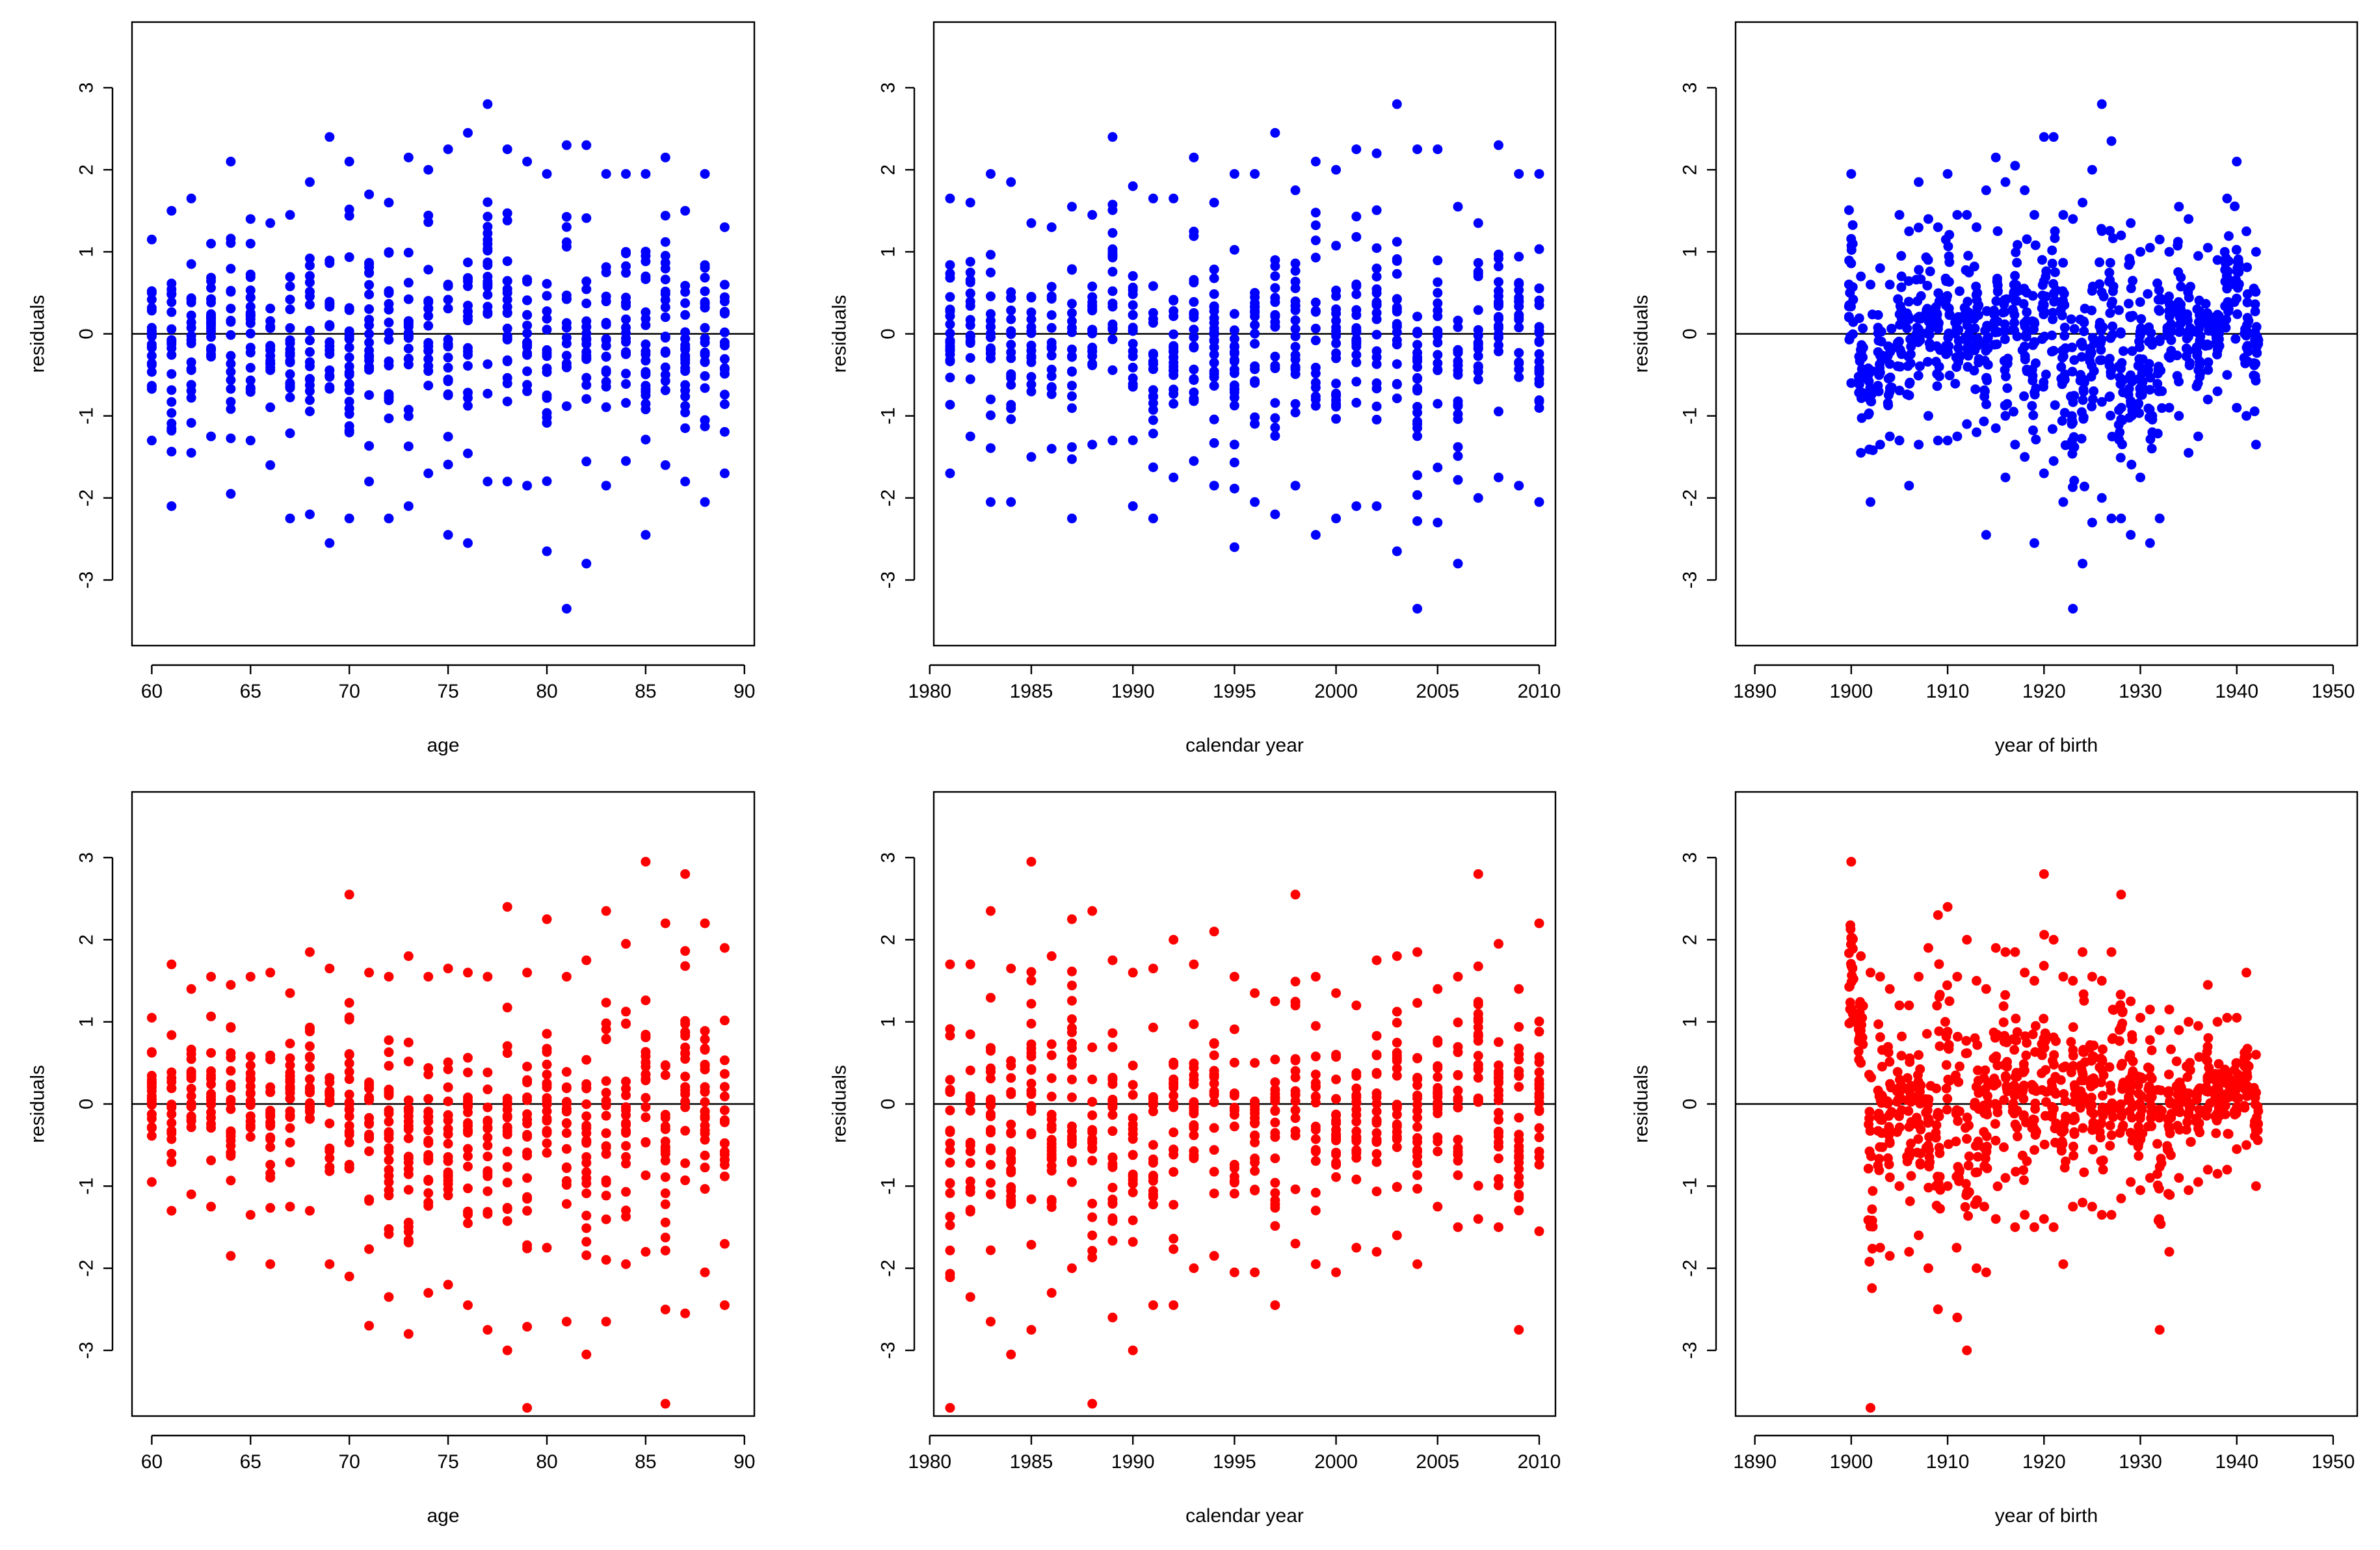 The image size is (2380, 1550). I want to click on y-tick-label: 3, so click(1690, 89).